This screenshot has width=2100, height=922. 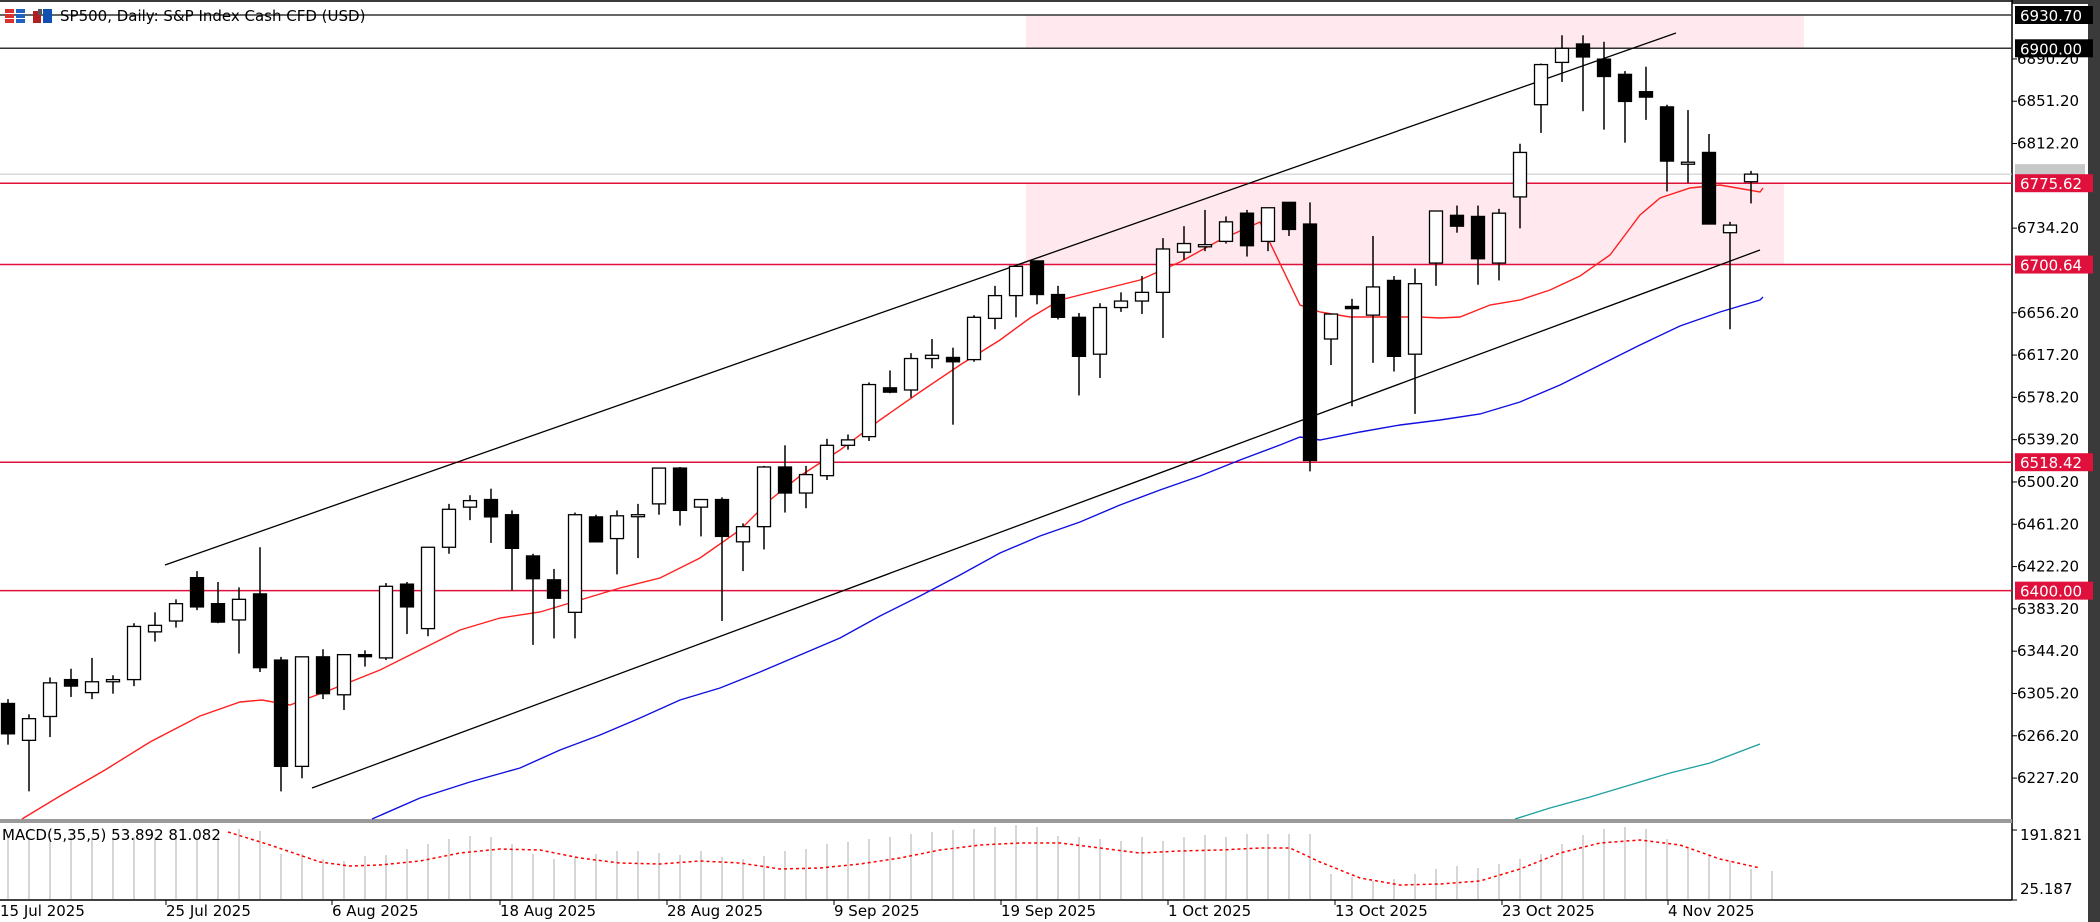 What do you see at coordinates (1548, 911) in the screenshot?
I see `date-tick-label: 23 Oct 2025` at bounding box center [1548, 911].